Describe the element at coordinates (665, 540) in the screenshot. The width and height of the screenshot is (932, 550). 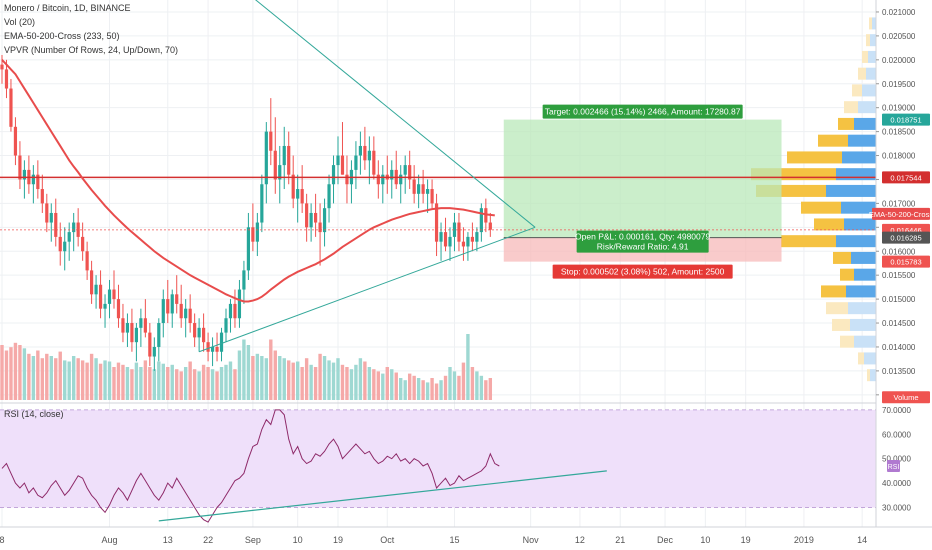
I see `time-tick-label: Dec` at that location.